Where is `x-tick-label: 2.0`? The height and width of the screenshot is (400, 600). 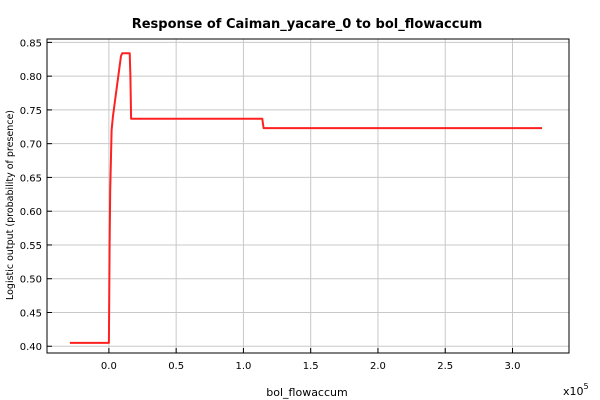 x-tick-label: 2.0 is located at coordinates (378, 366).